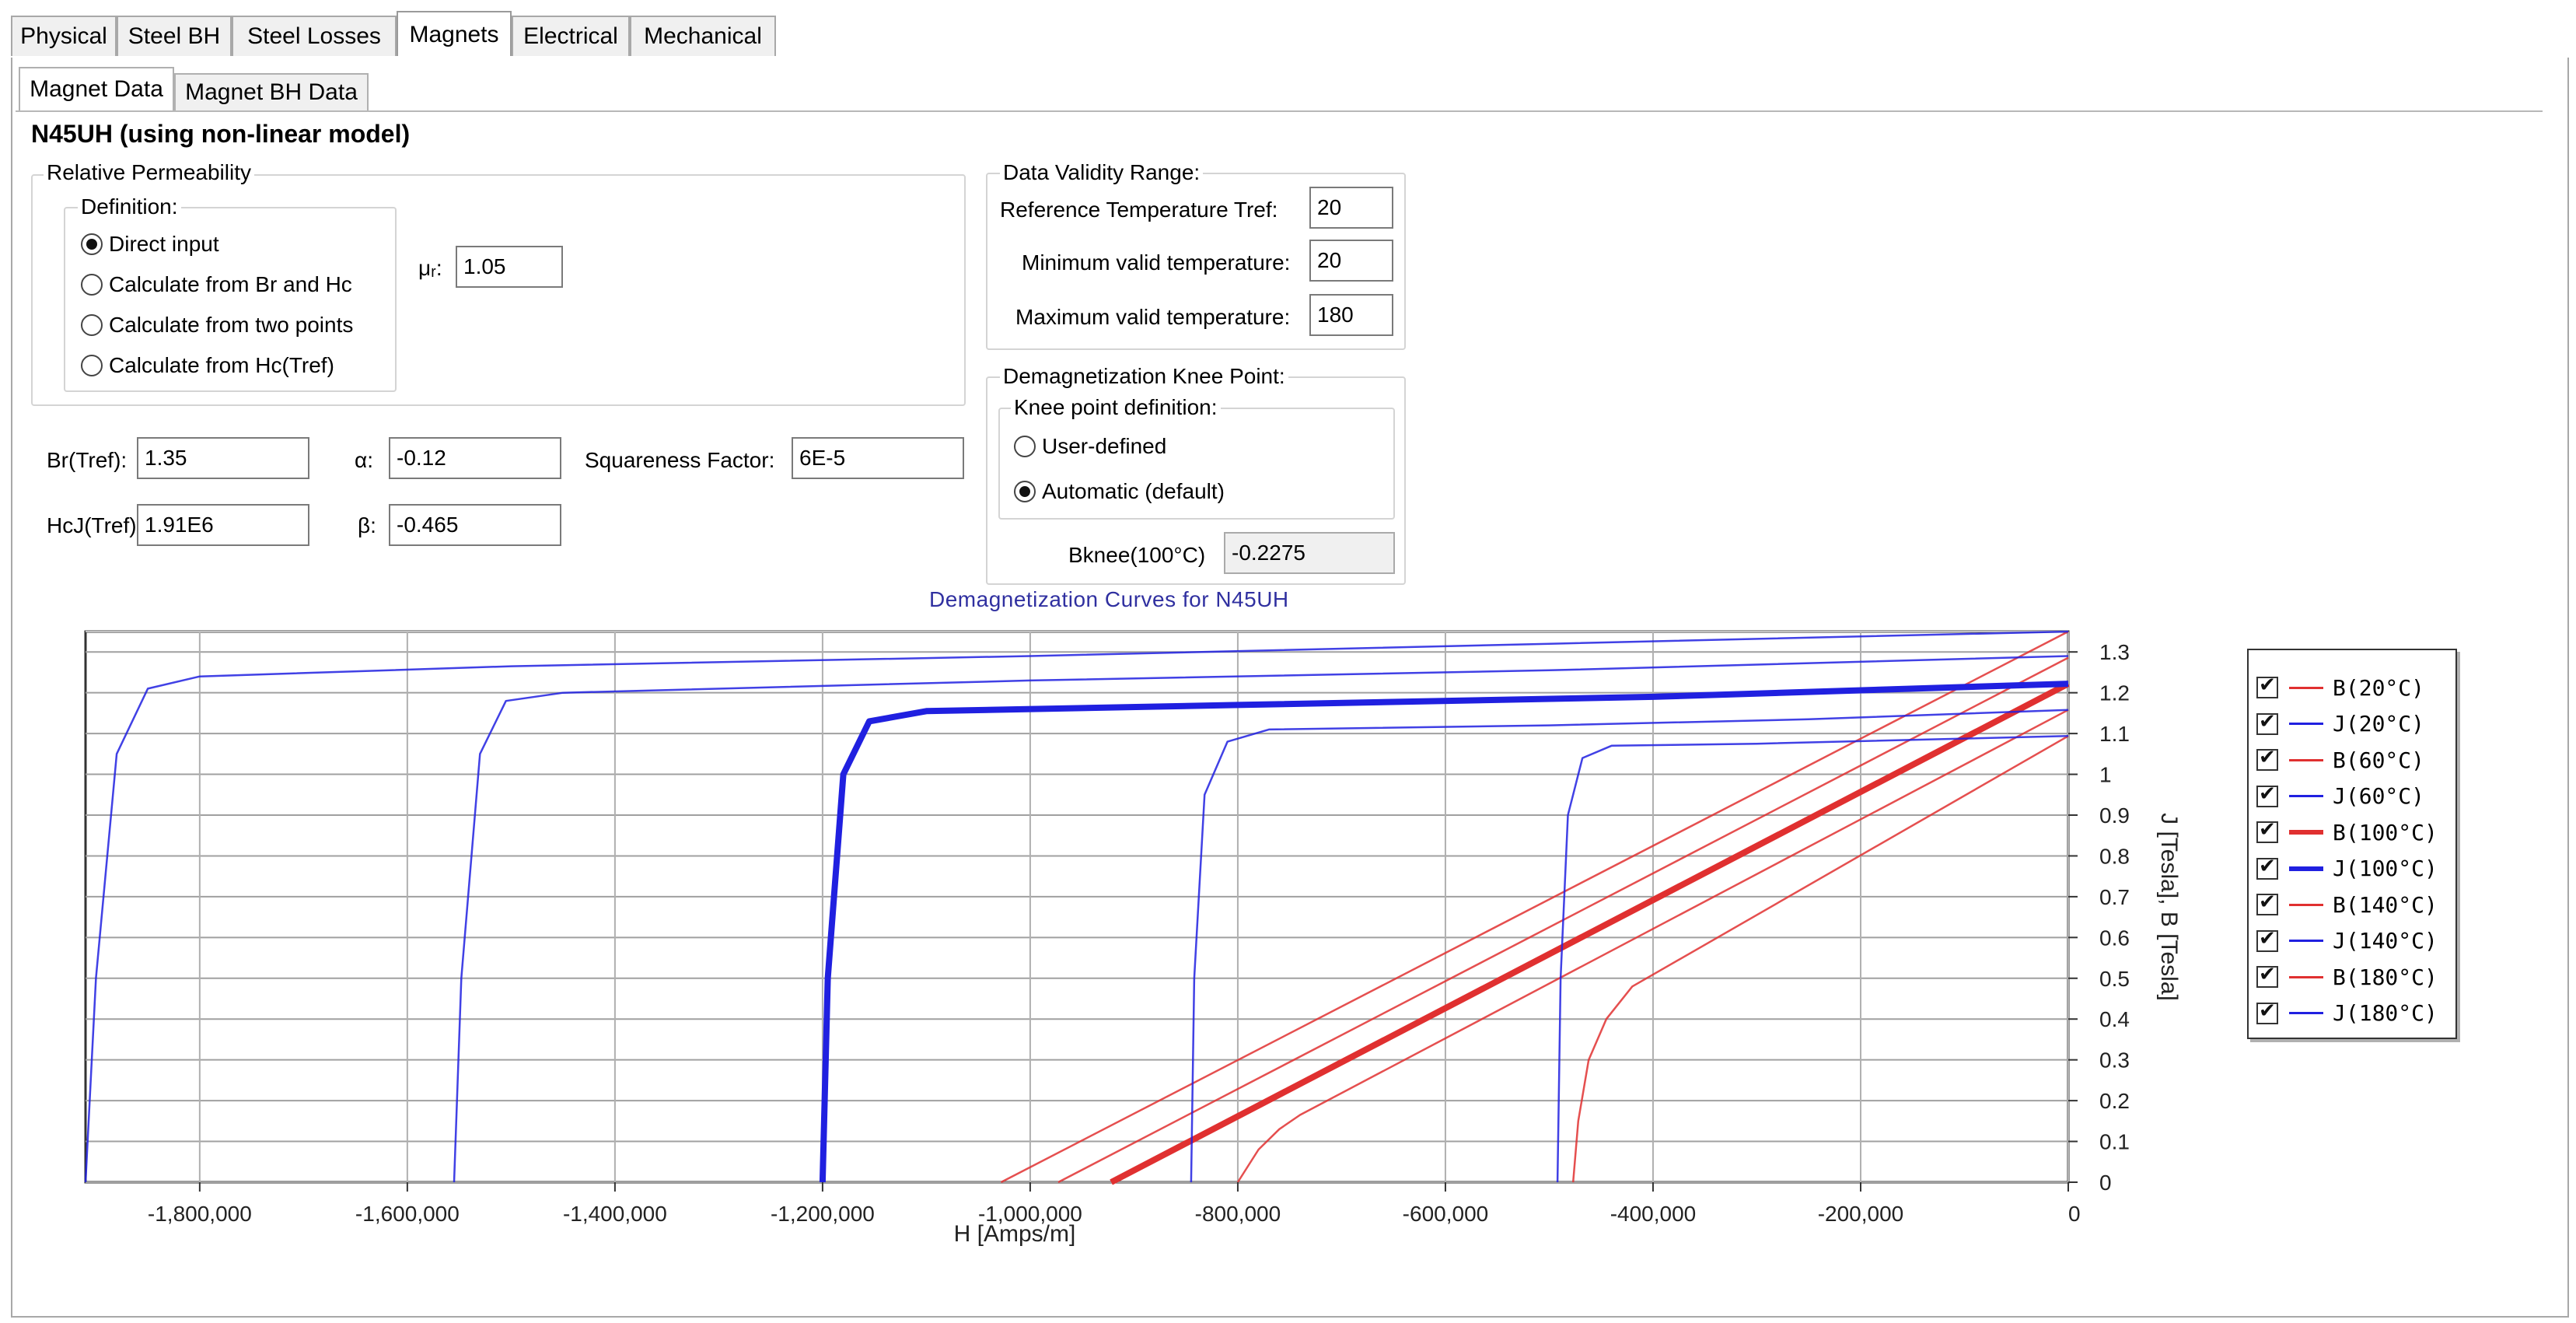  What do you see at coordinates (407, 1214) in the screenshot?
I see `x-tick-label: -1,600,000` at bounding box center [407, 1214].